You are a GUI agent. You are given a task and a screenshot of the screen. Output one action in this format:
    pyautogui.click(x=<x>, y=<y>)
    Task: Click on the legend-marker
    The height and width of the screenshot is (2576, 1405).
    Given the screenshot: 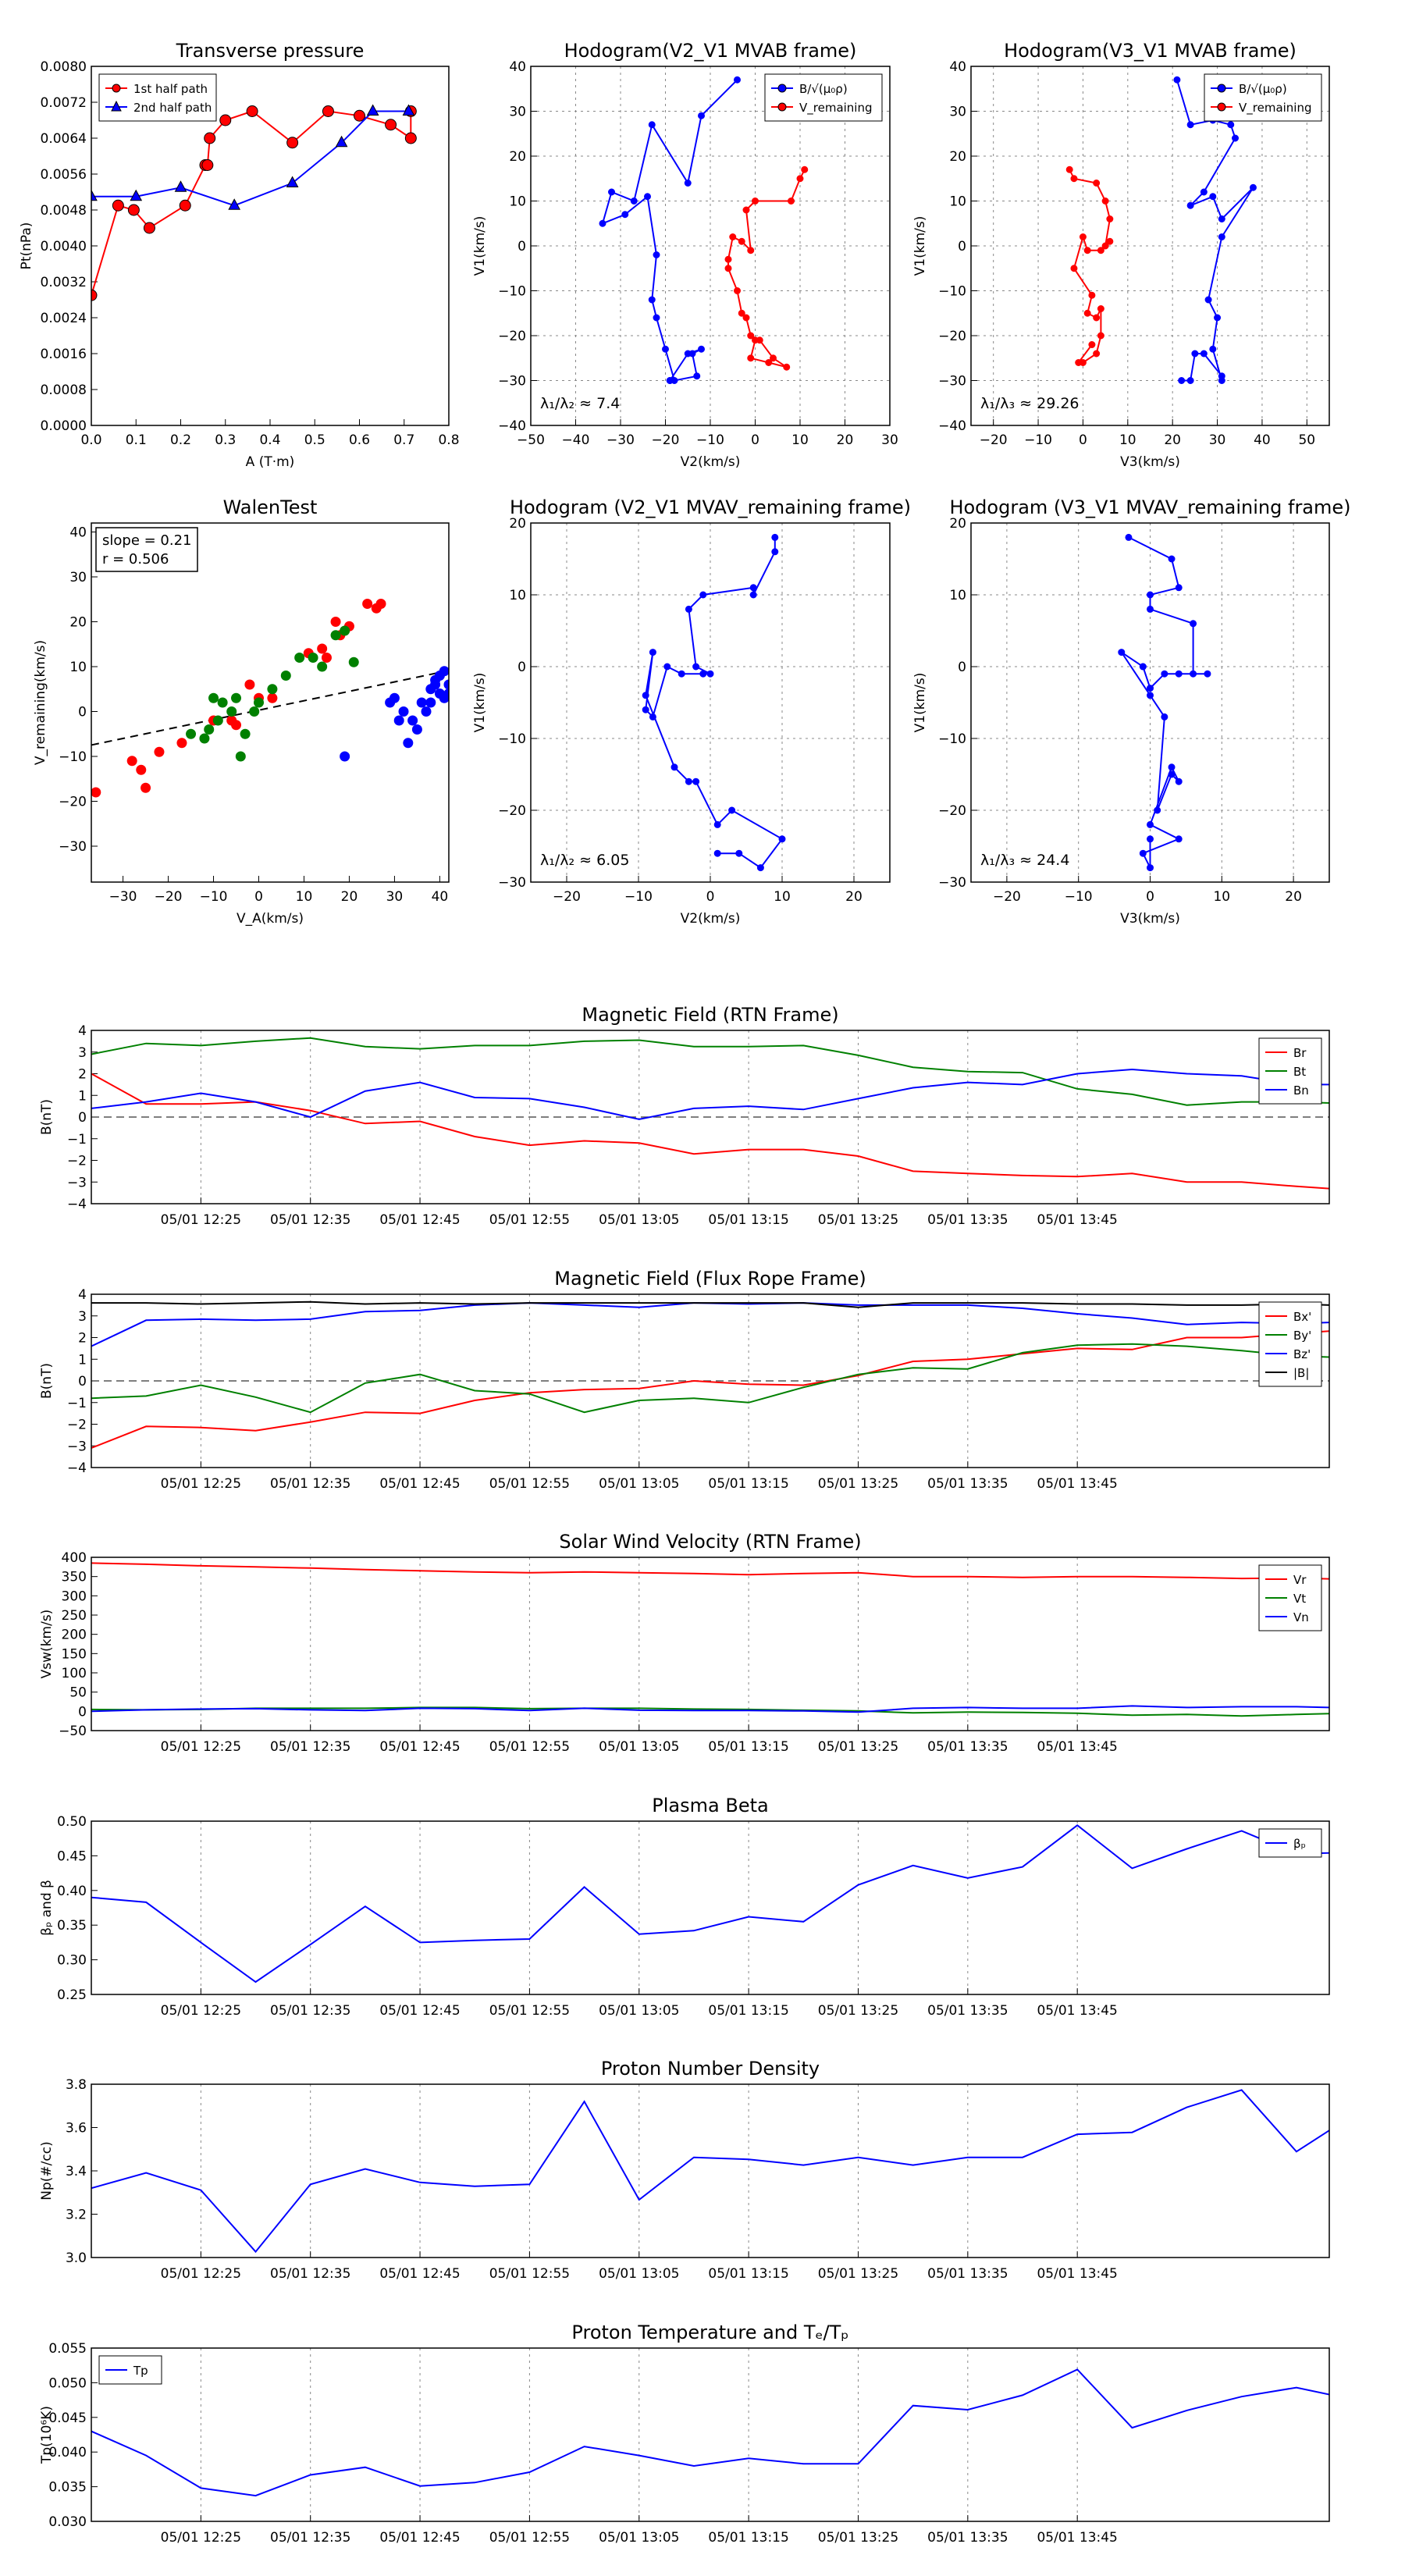 What is the action you would take?
    pyautogui.click(x=782, y=107)
    